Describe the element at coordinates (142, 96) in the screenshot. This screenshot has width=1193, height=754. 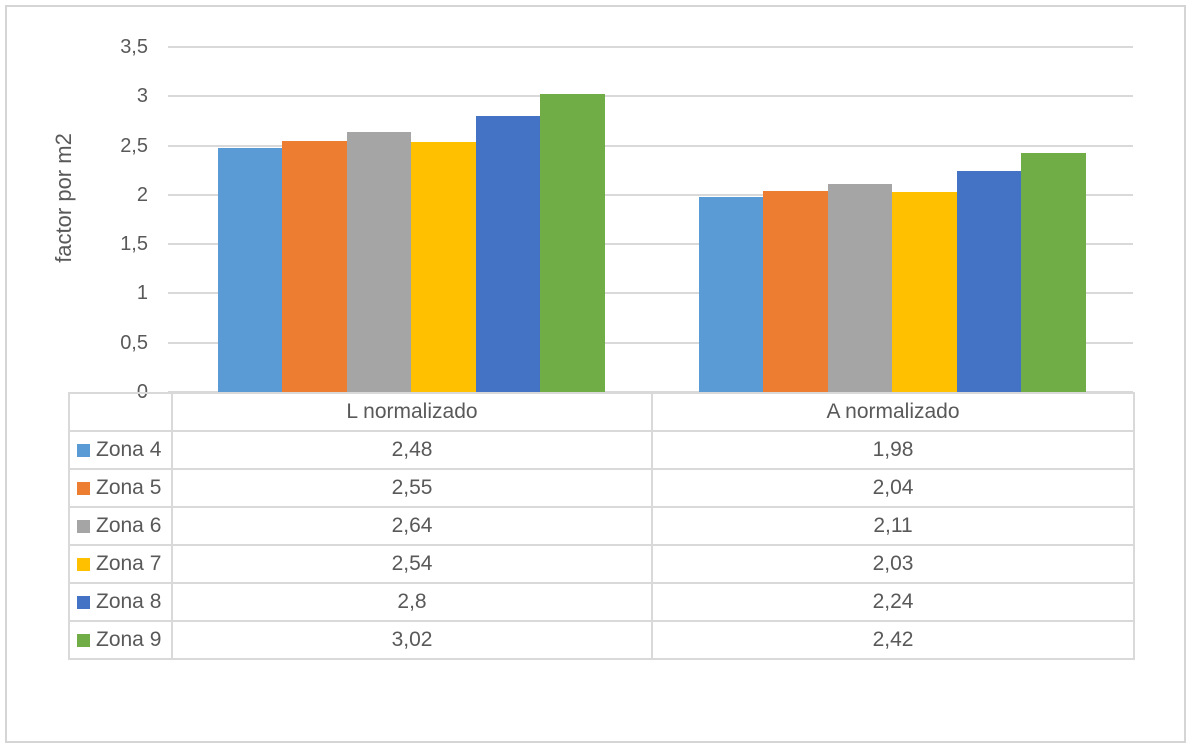
I see `y-tick-label: 3` at that location.